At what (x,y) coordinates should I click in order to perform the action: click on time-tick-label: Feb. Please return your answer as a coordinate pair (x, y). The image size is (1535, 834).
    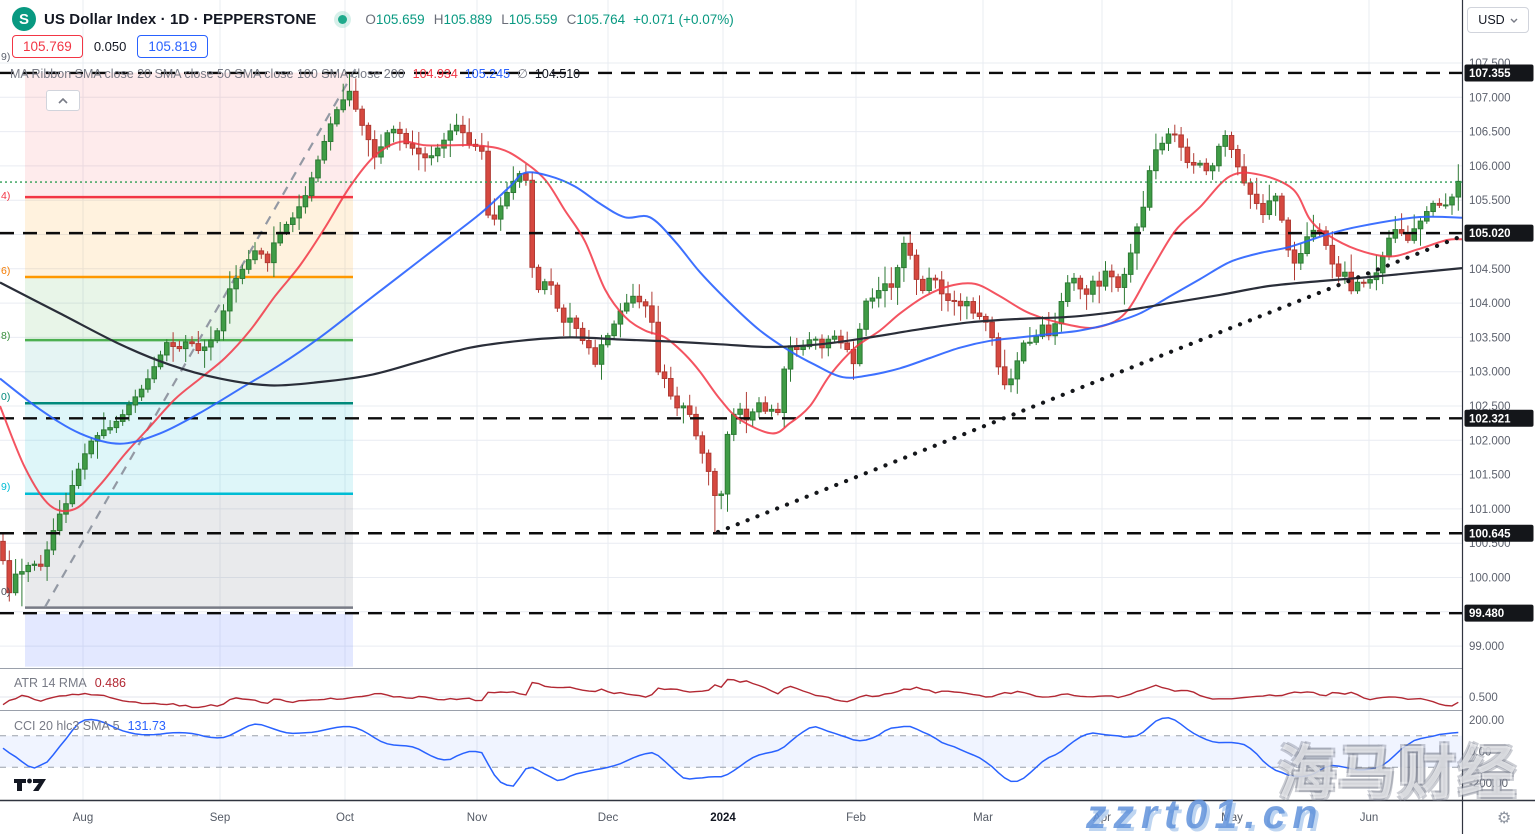
    Looking at the image, I should click on (856, 818).